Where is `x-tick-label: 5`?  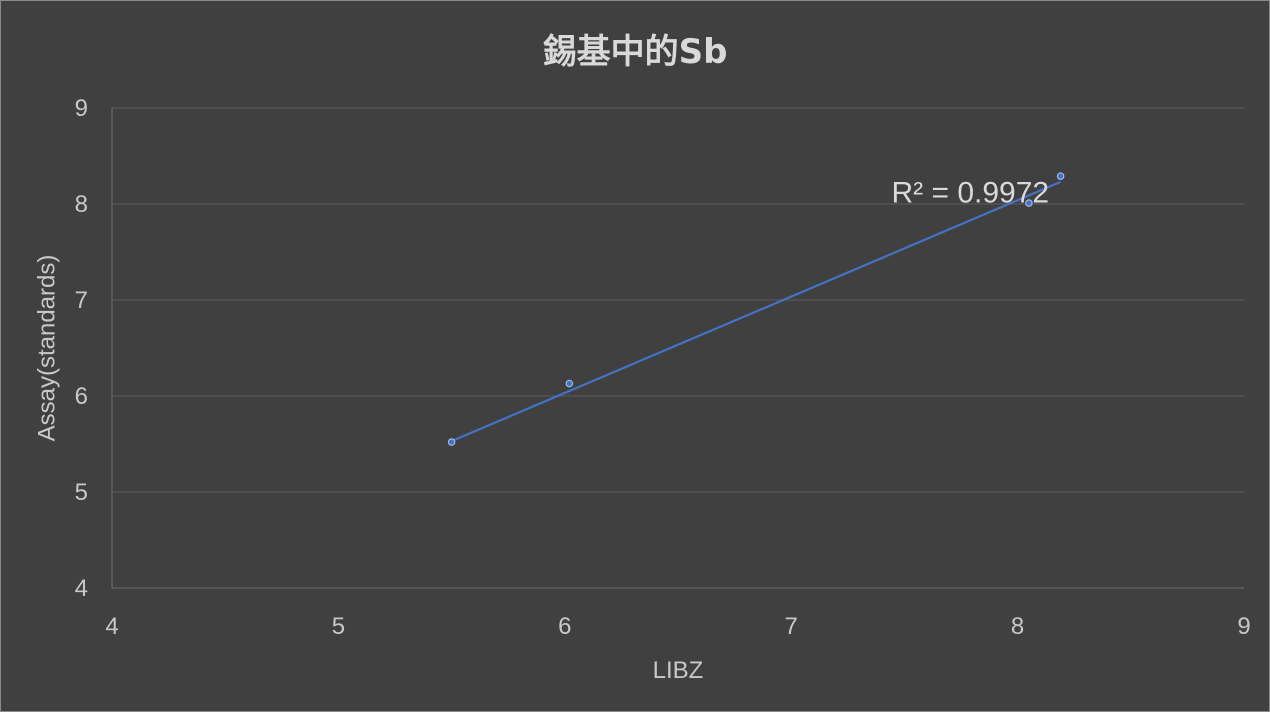 x-tick-label: 5 is located at coordinates (338, 626).